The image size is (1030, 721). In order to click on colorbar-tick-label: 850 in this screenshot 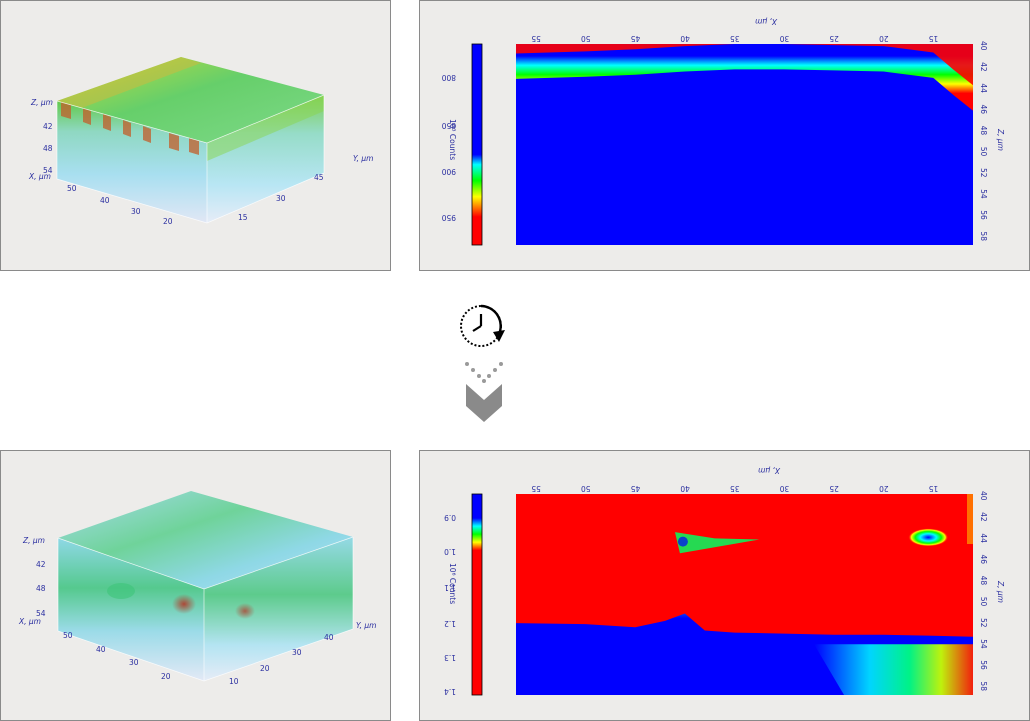, I will do `click(448, 125)`.